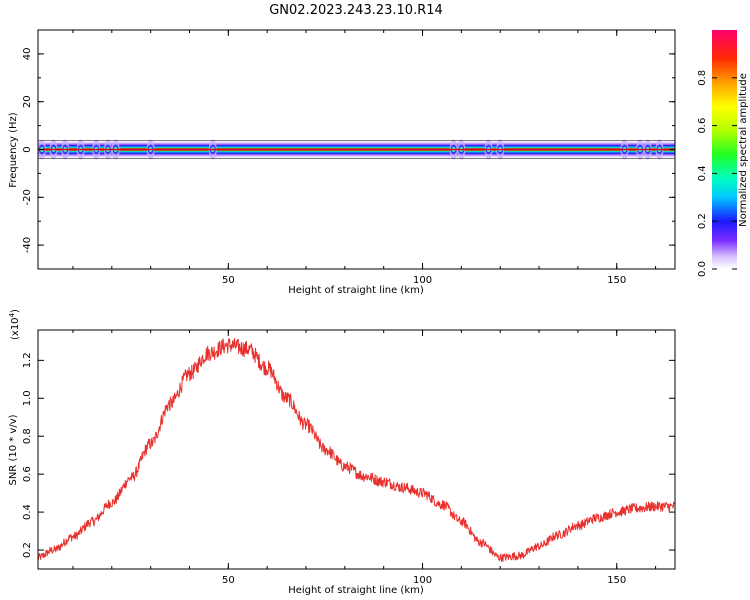  What do you see at coordinates (27, 360) in the screenshot?
I see `y-tick-label: 1.2` at bounding box center [27, 360].